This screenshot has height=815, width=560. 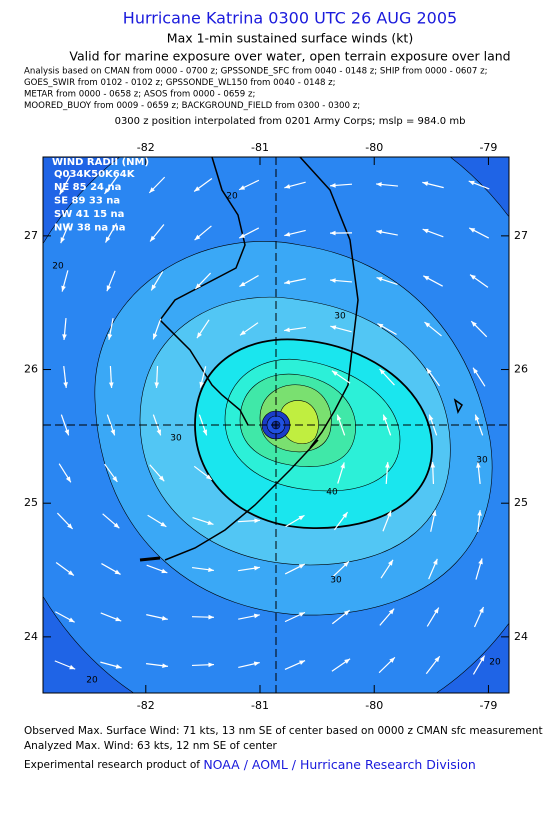 What do you see at coordinates (332, 493) in the screenshot?
I see `contour-label: 40` at bounding box center [332, 493].